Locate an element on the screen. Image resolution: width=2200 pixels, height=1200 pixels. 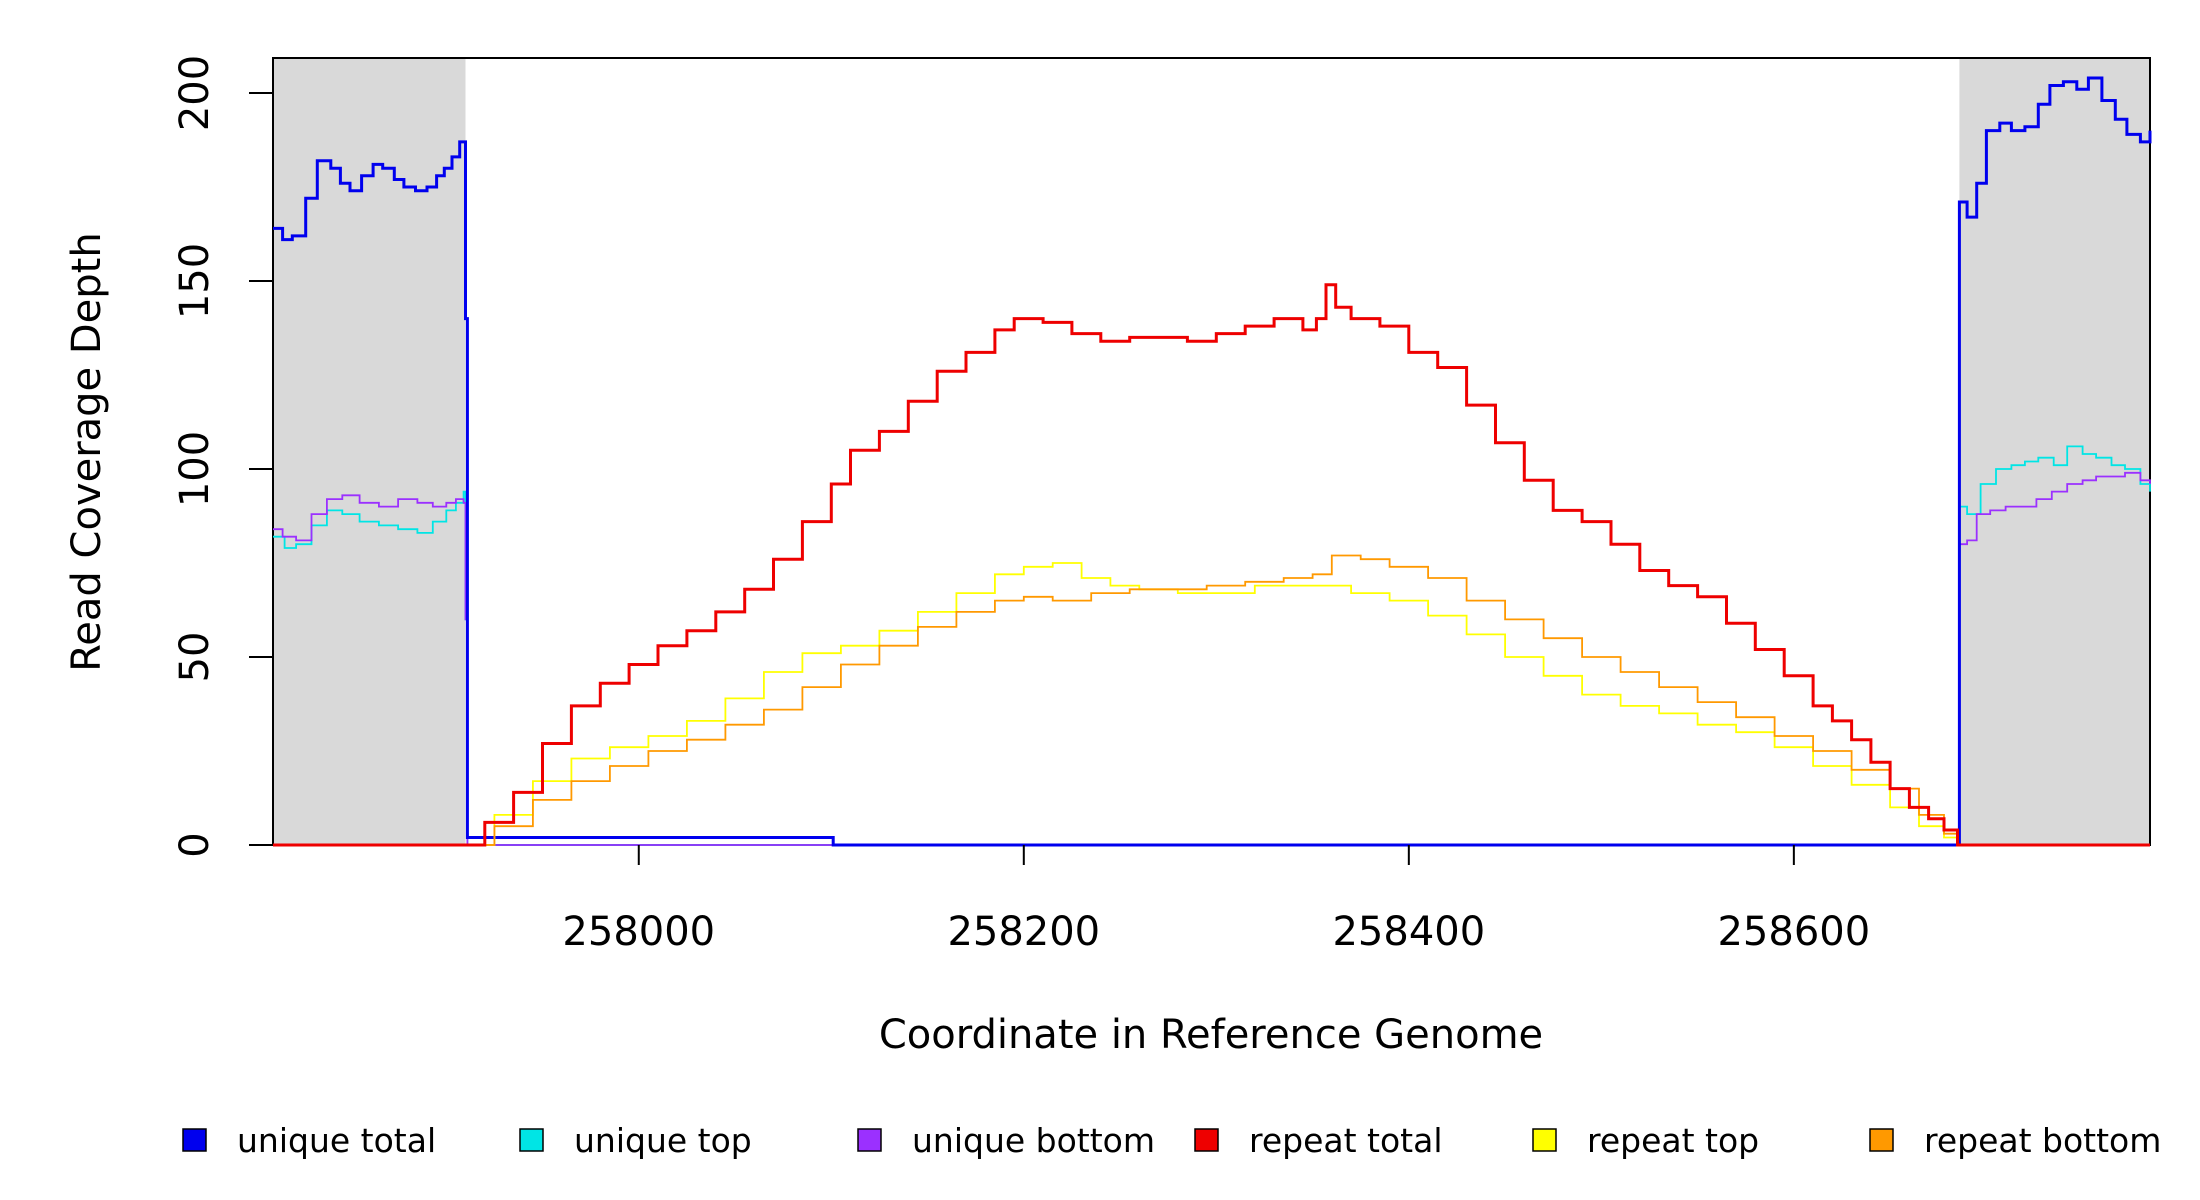
x-axis-label: Coordinate in Reference Genome is located at coordinates (1211, 1035).